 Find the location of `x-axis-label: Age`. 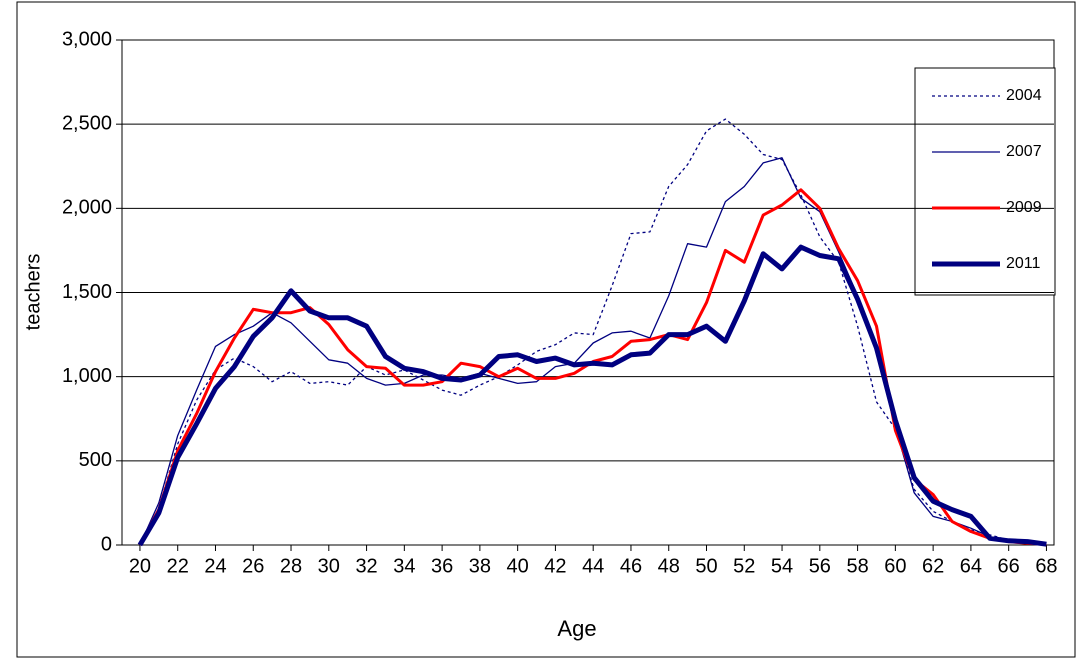

x-axis-label: Age is located at coordinates (576, 628).